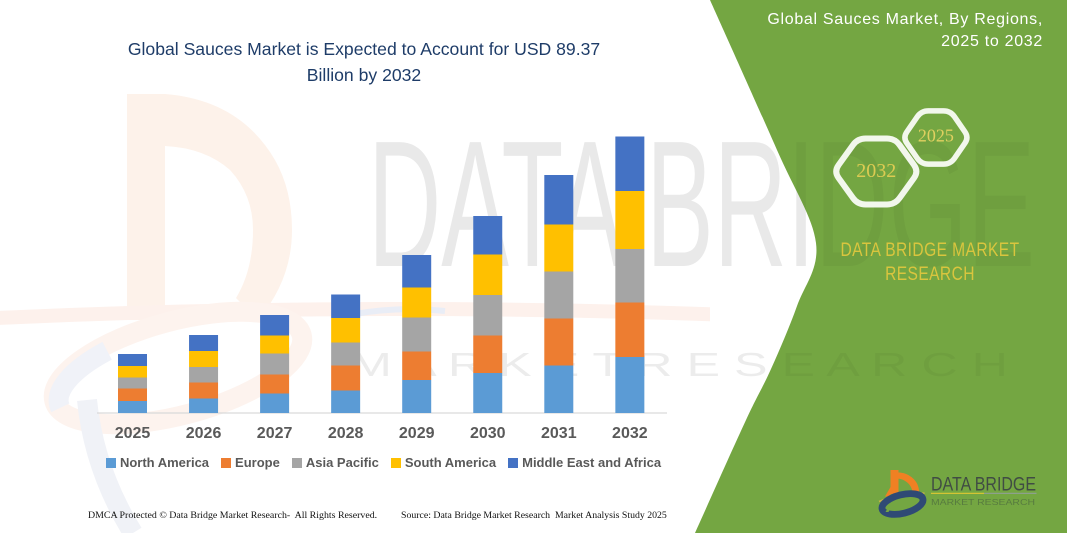  I want to click on svg-text: DATA BRIDGE, so click(983, 485).